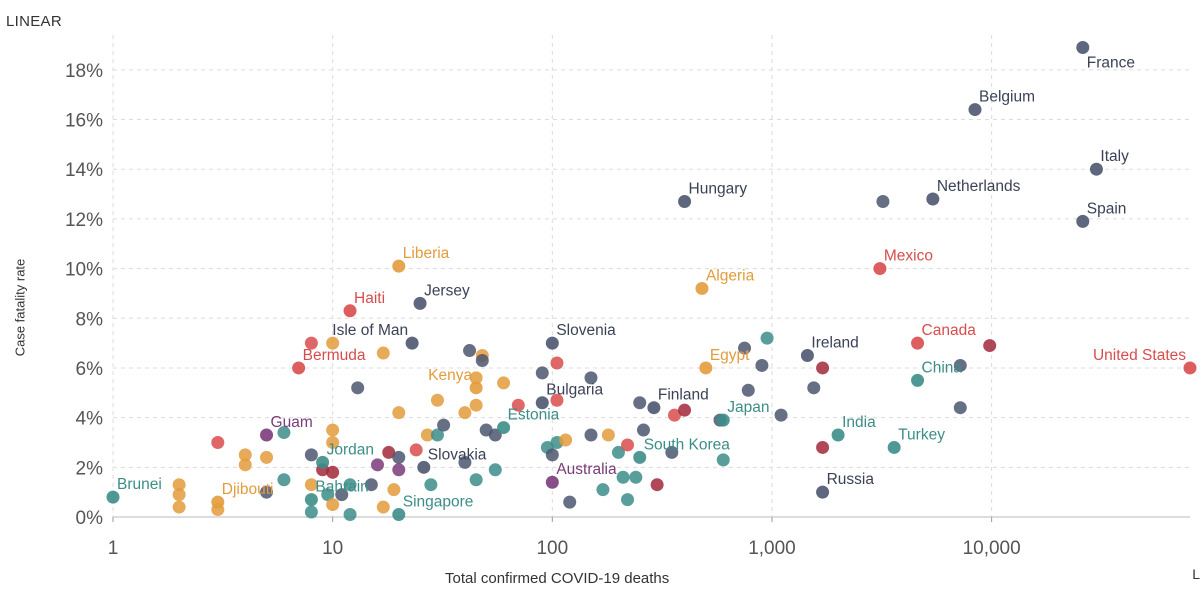  Describe the element at coordinates (34, 21) in the screenshot. I see `scale-toggle-linear: LINEAR` at that location.